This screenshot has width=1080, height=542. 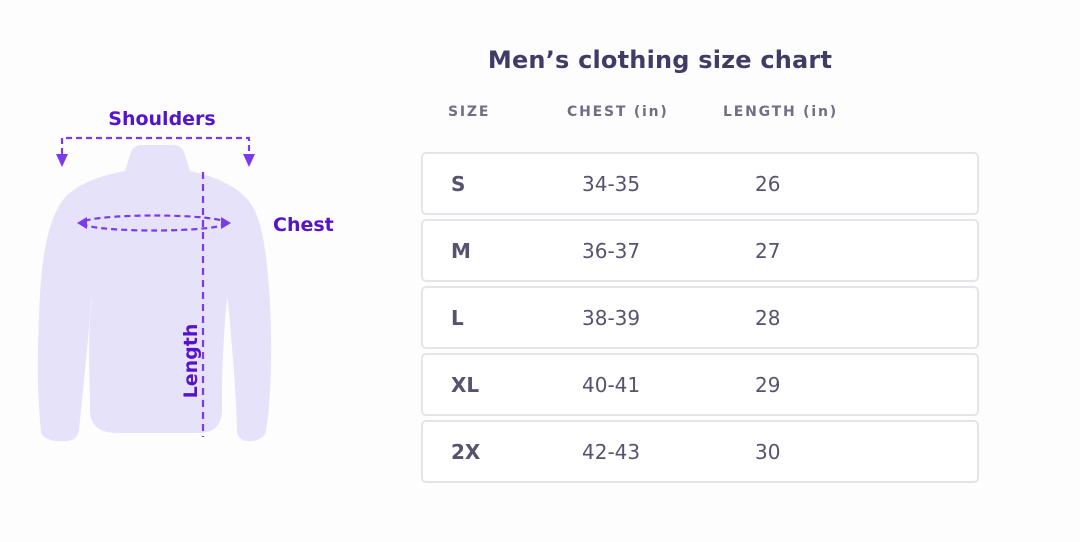 I want to click on shirt-silhouette, so click(x=154, y=293).